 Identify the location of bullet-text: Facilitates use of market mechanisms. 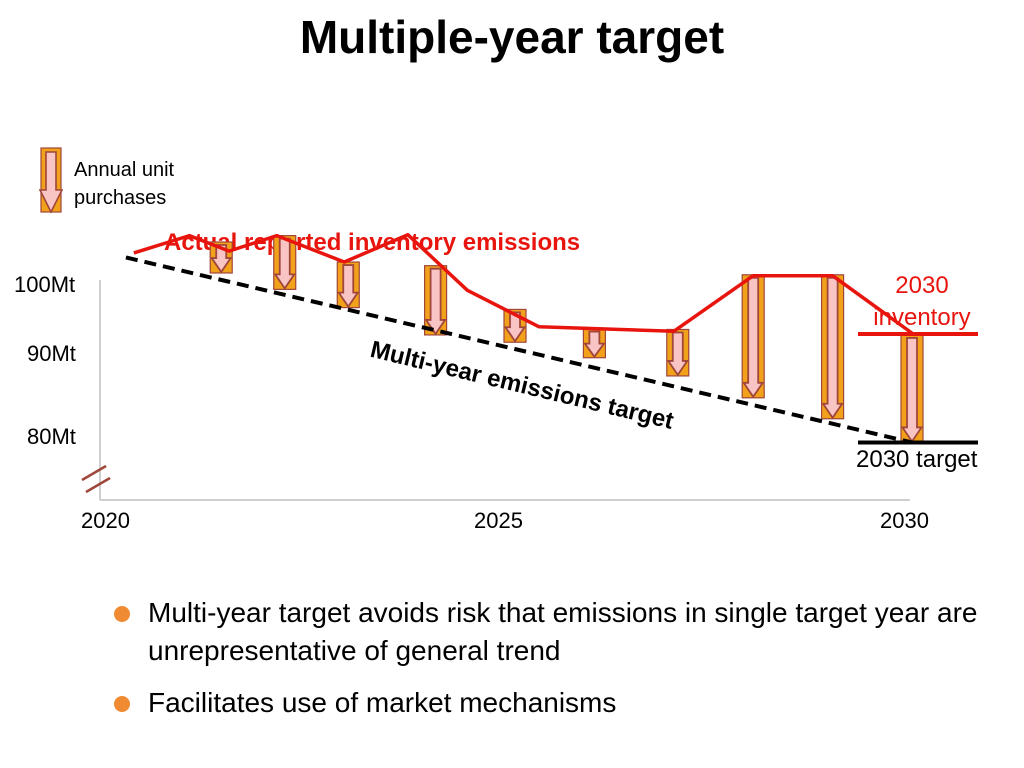
(382, 702).